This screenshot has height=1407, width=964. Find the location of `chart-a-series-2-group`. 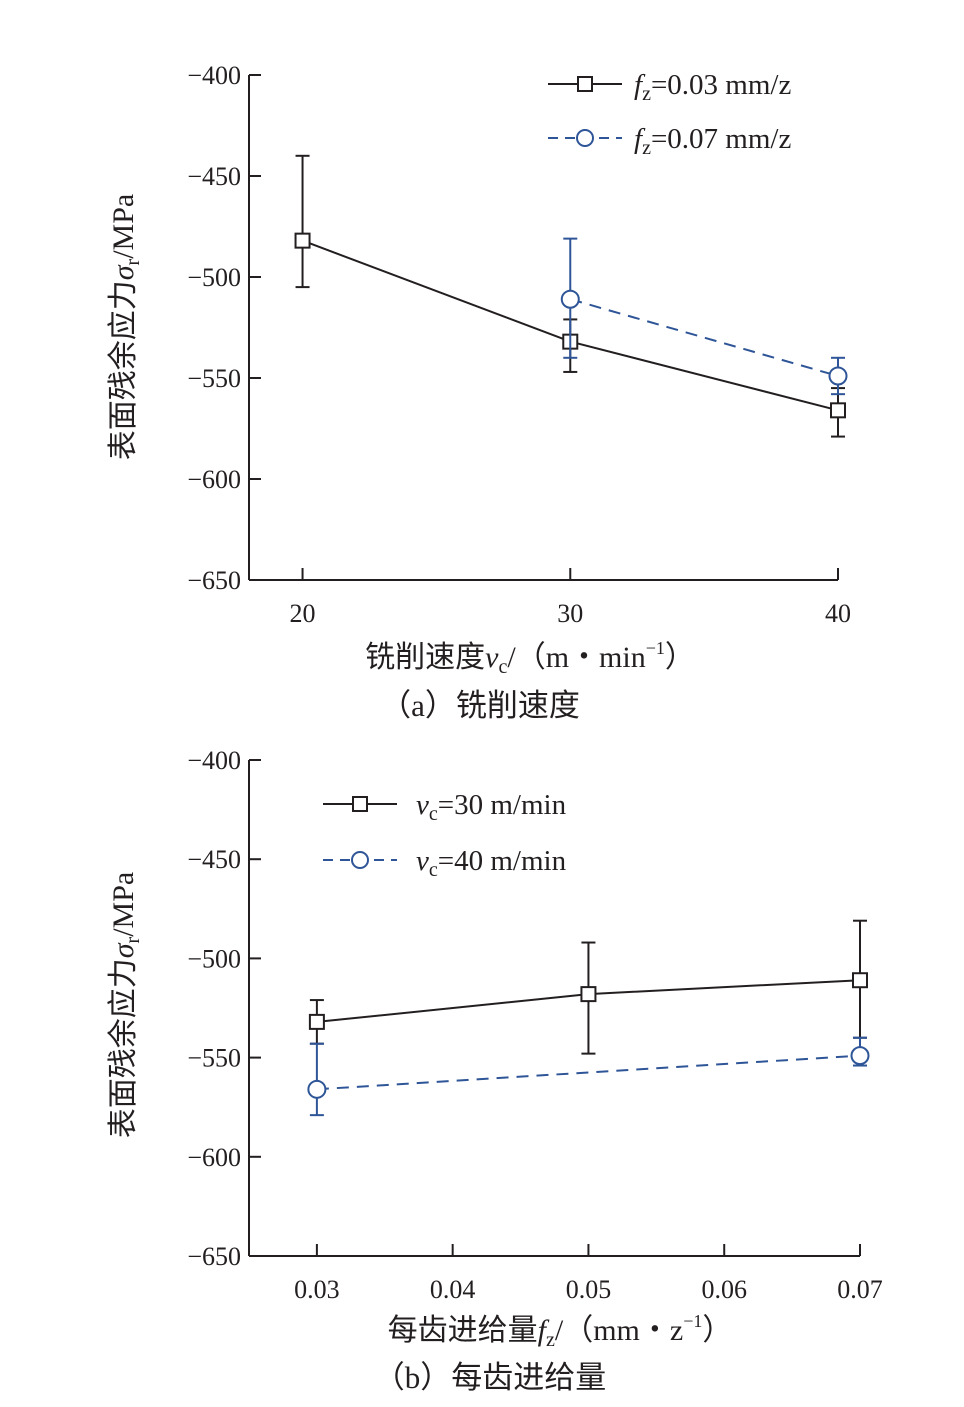

chart-a-series-2-group is located at coordinates (704, 316).